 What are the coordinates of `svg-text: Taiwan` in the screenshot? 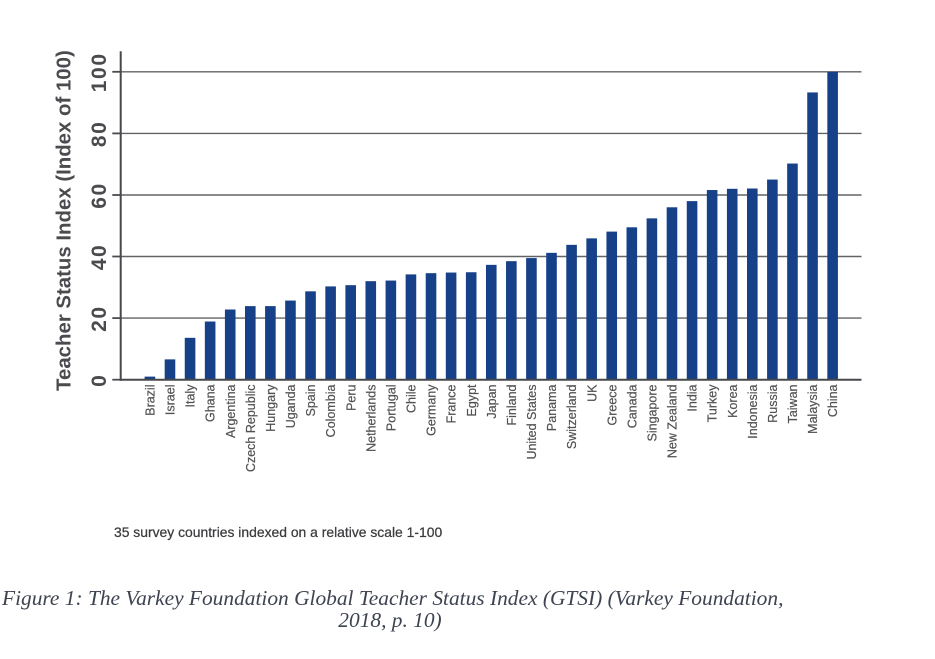 It's located at (793, 403).